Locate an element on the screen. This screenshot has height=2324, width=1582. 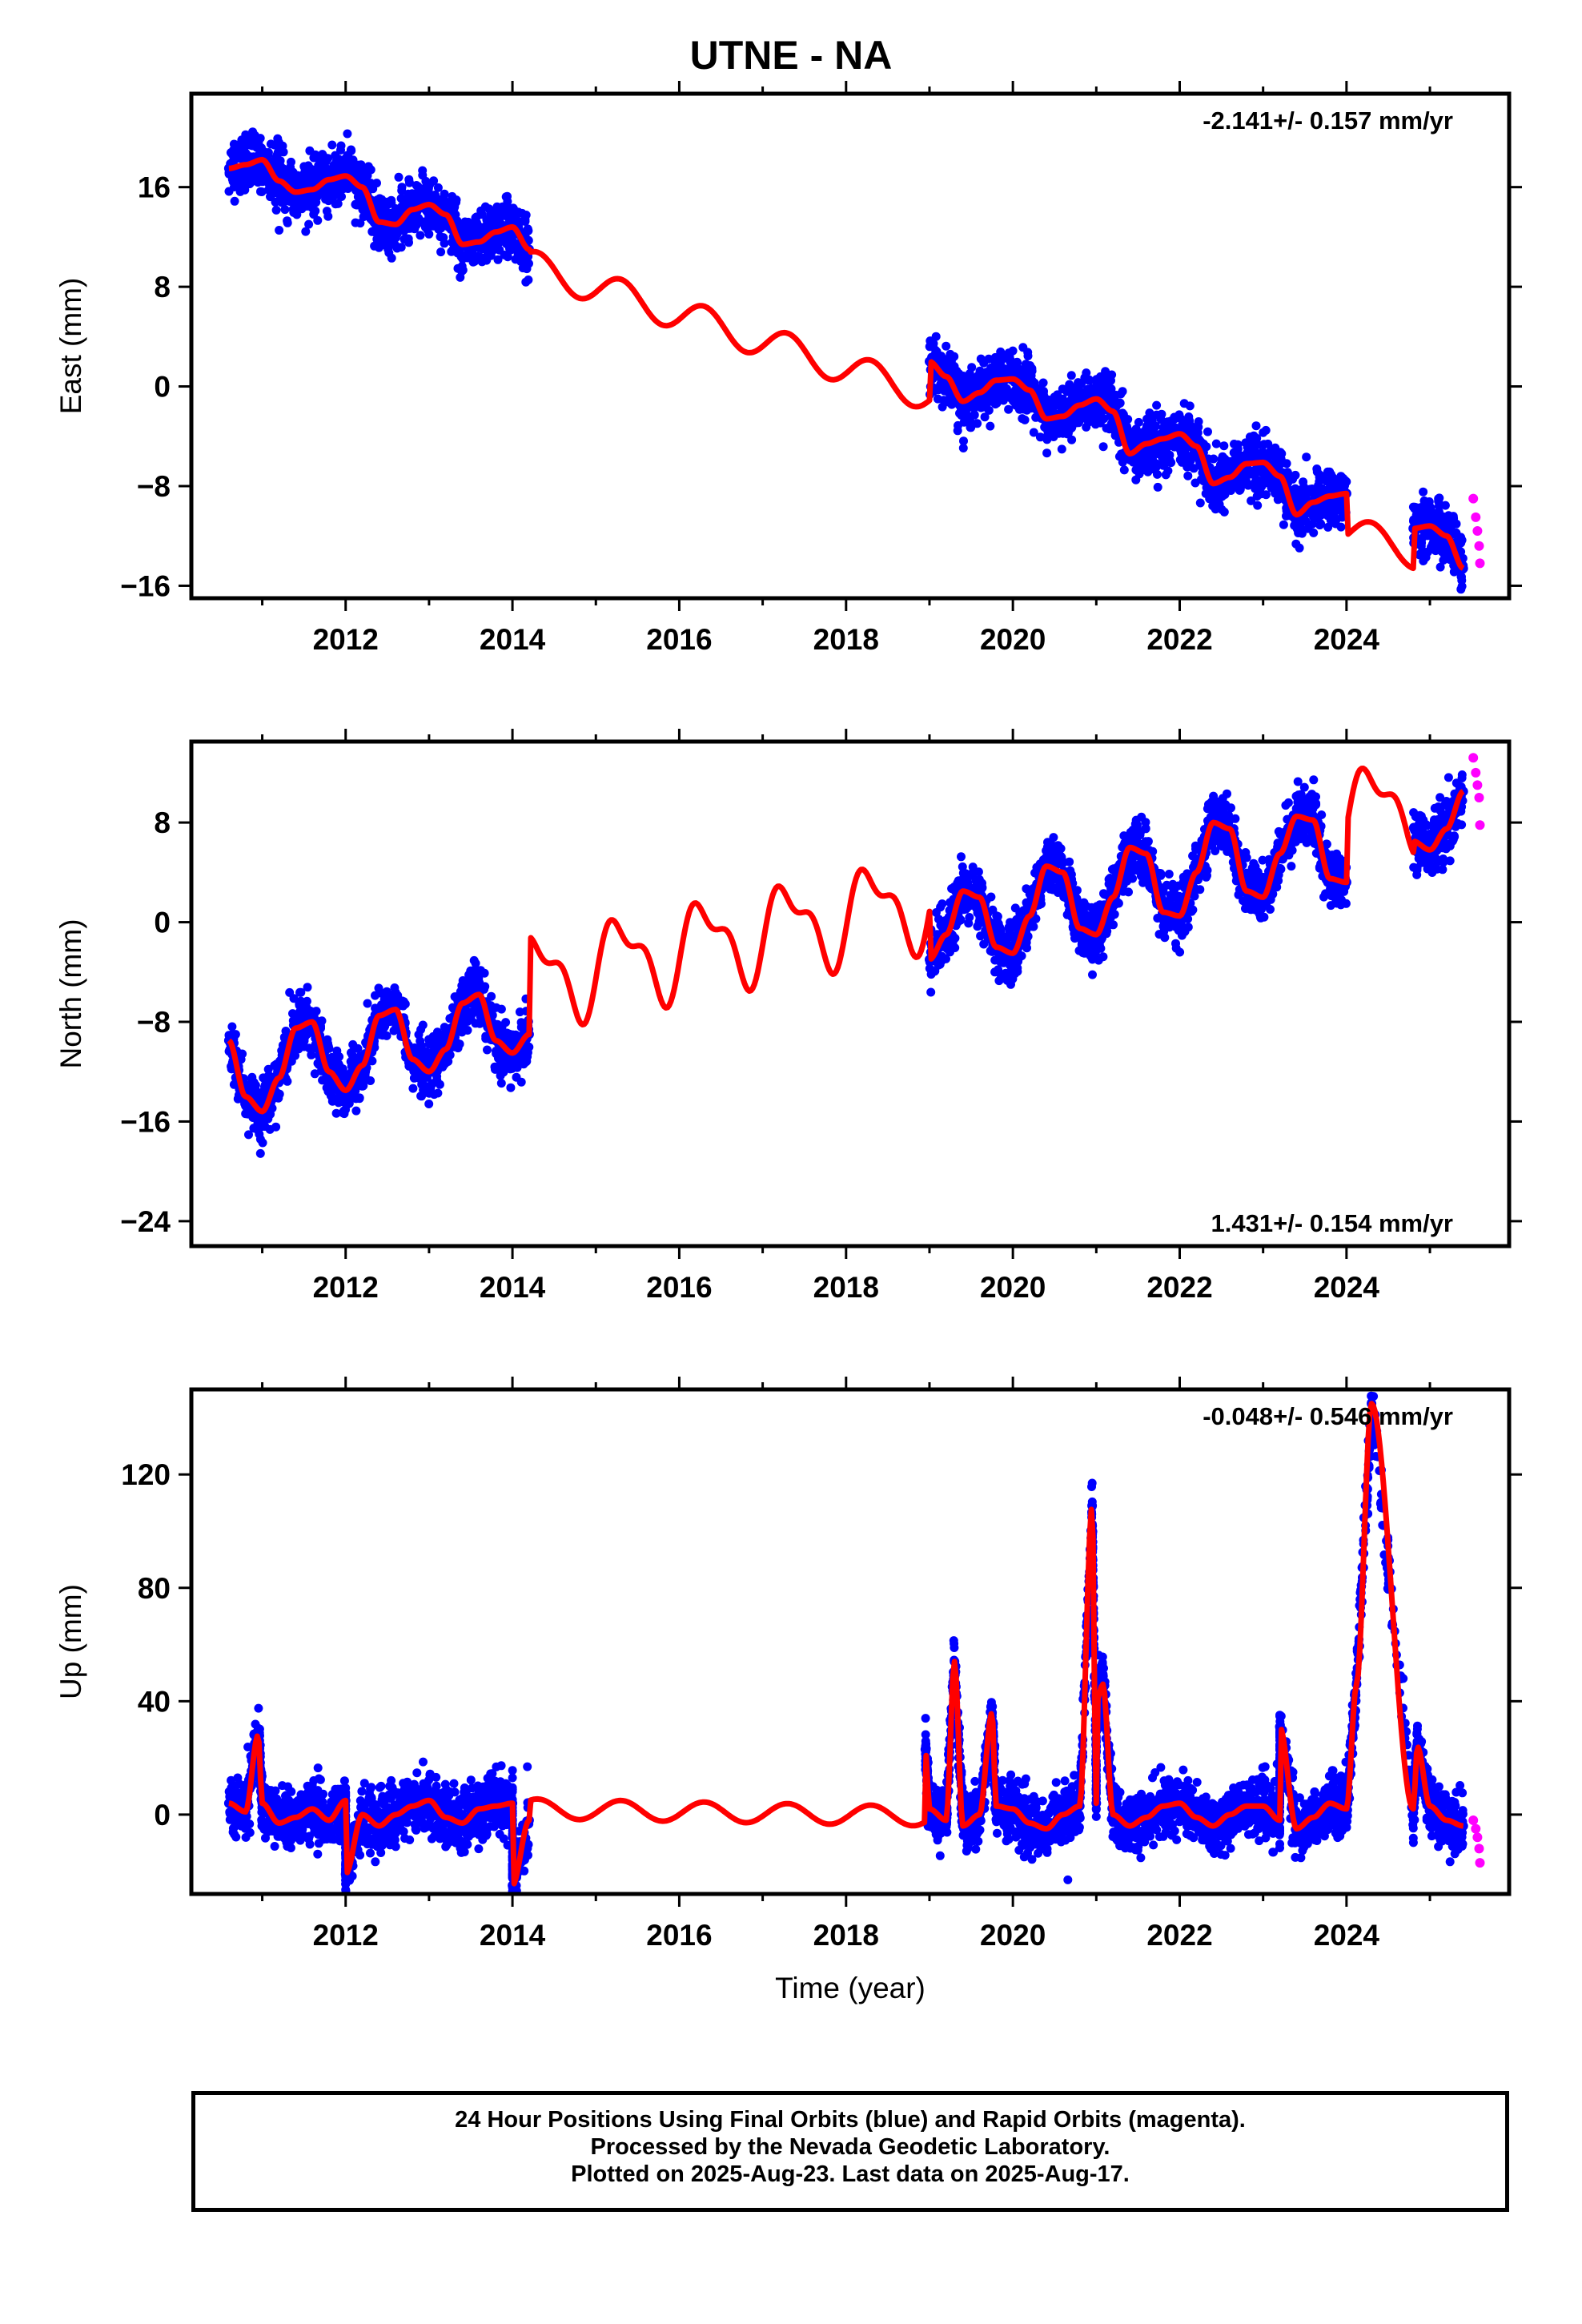
east-y-tick-label: 8 is located at coordinates (162, 287).